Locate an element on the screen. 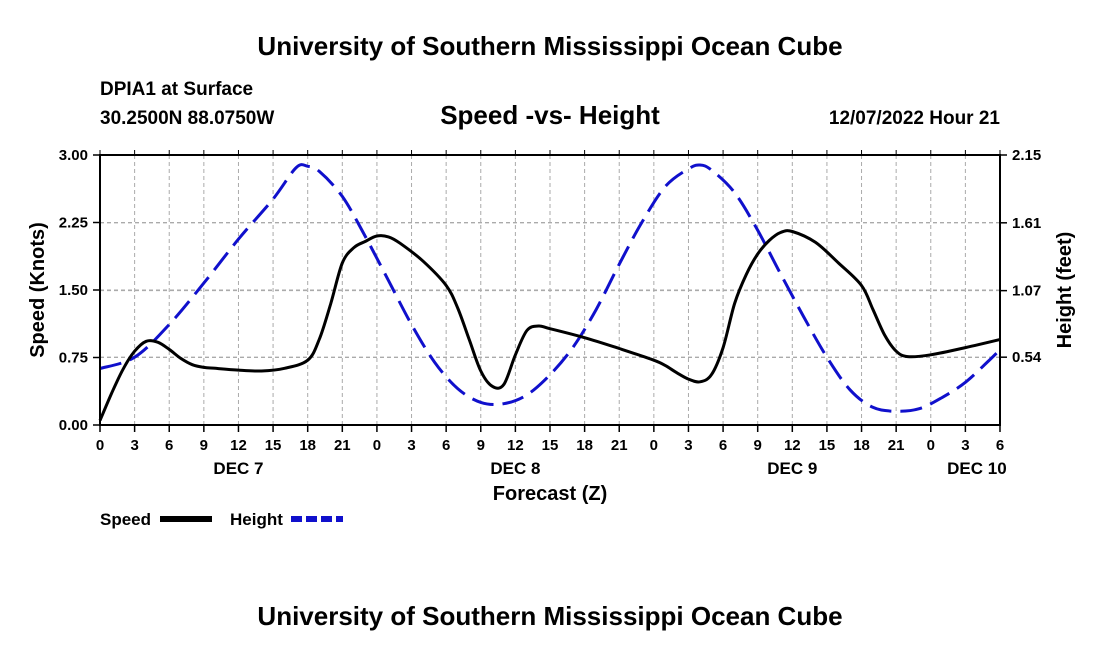 This screenshot has width=1100, height=650. y-tick-label: 2.25 is located at coordinates (73, 223).